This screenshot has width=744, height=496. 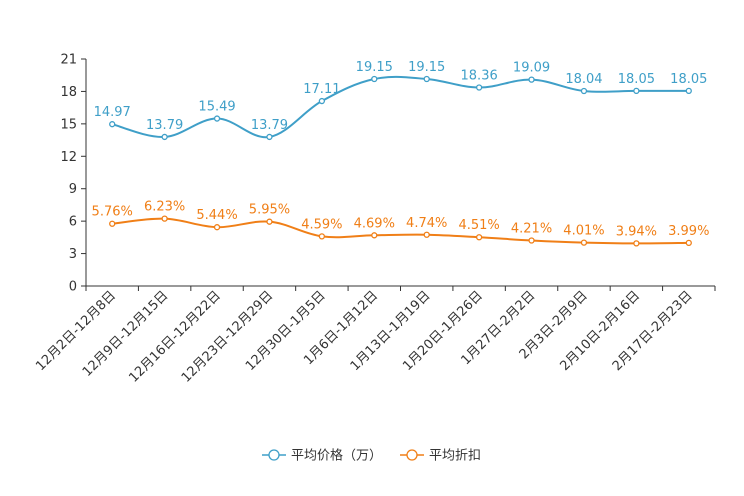 What do you see at coordinates (583, 231) in the screenshot?
I see `data-label: 4.01%` at bounding box center [583, 231].